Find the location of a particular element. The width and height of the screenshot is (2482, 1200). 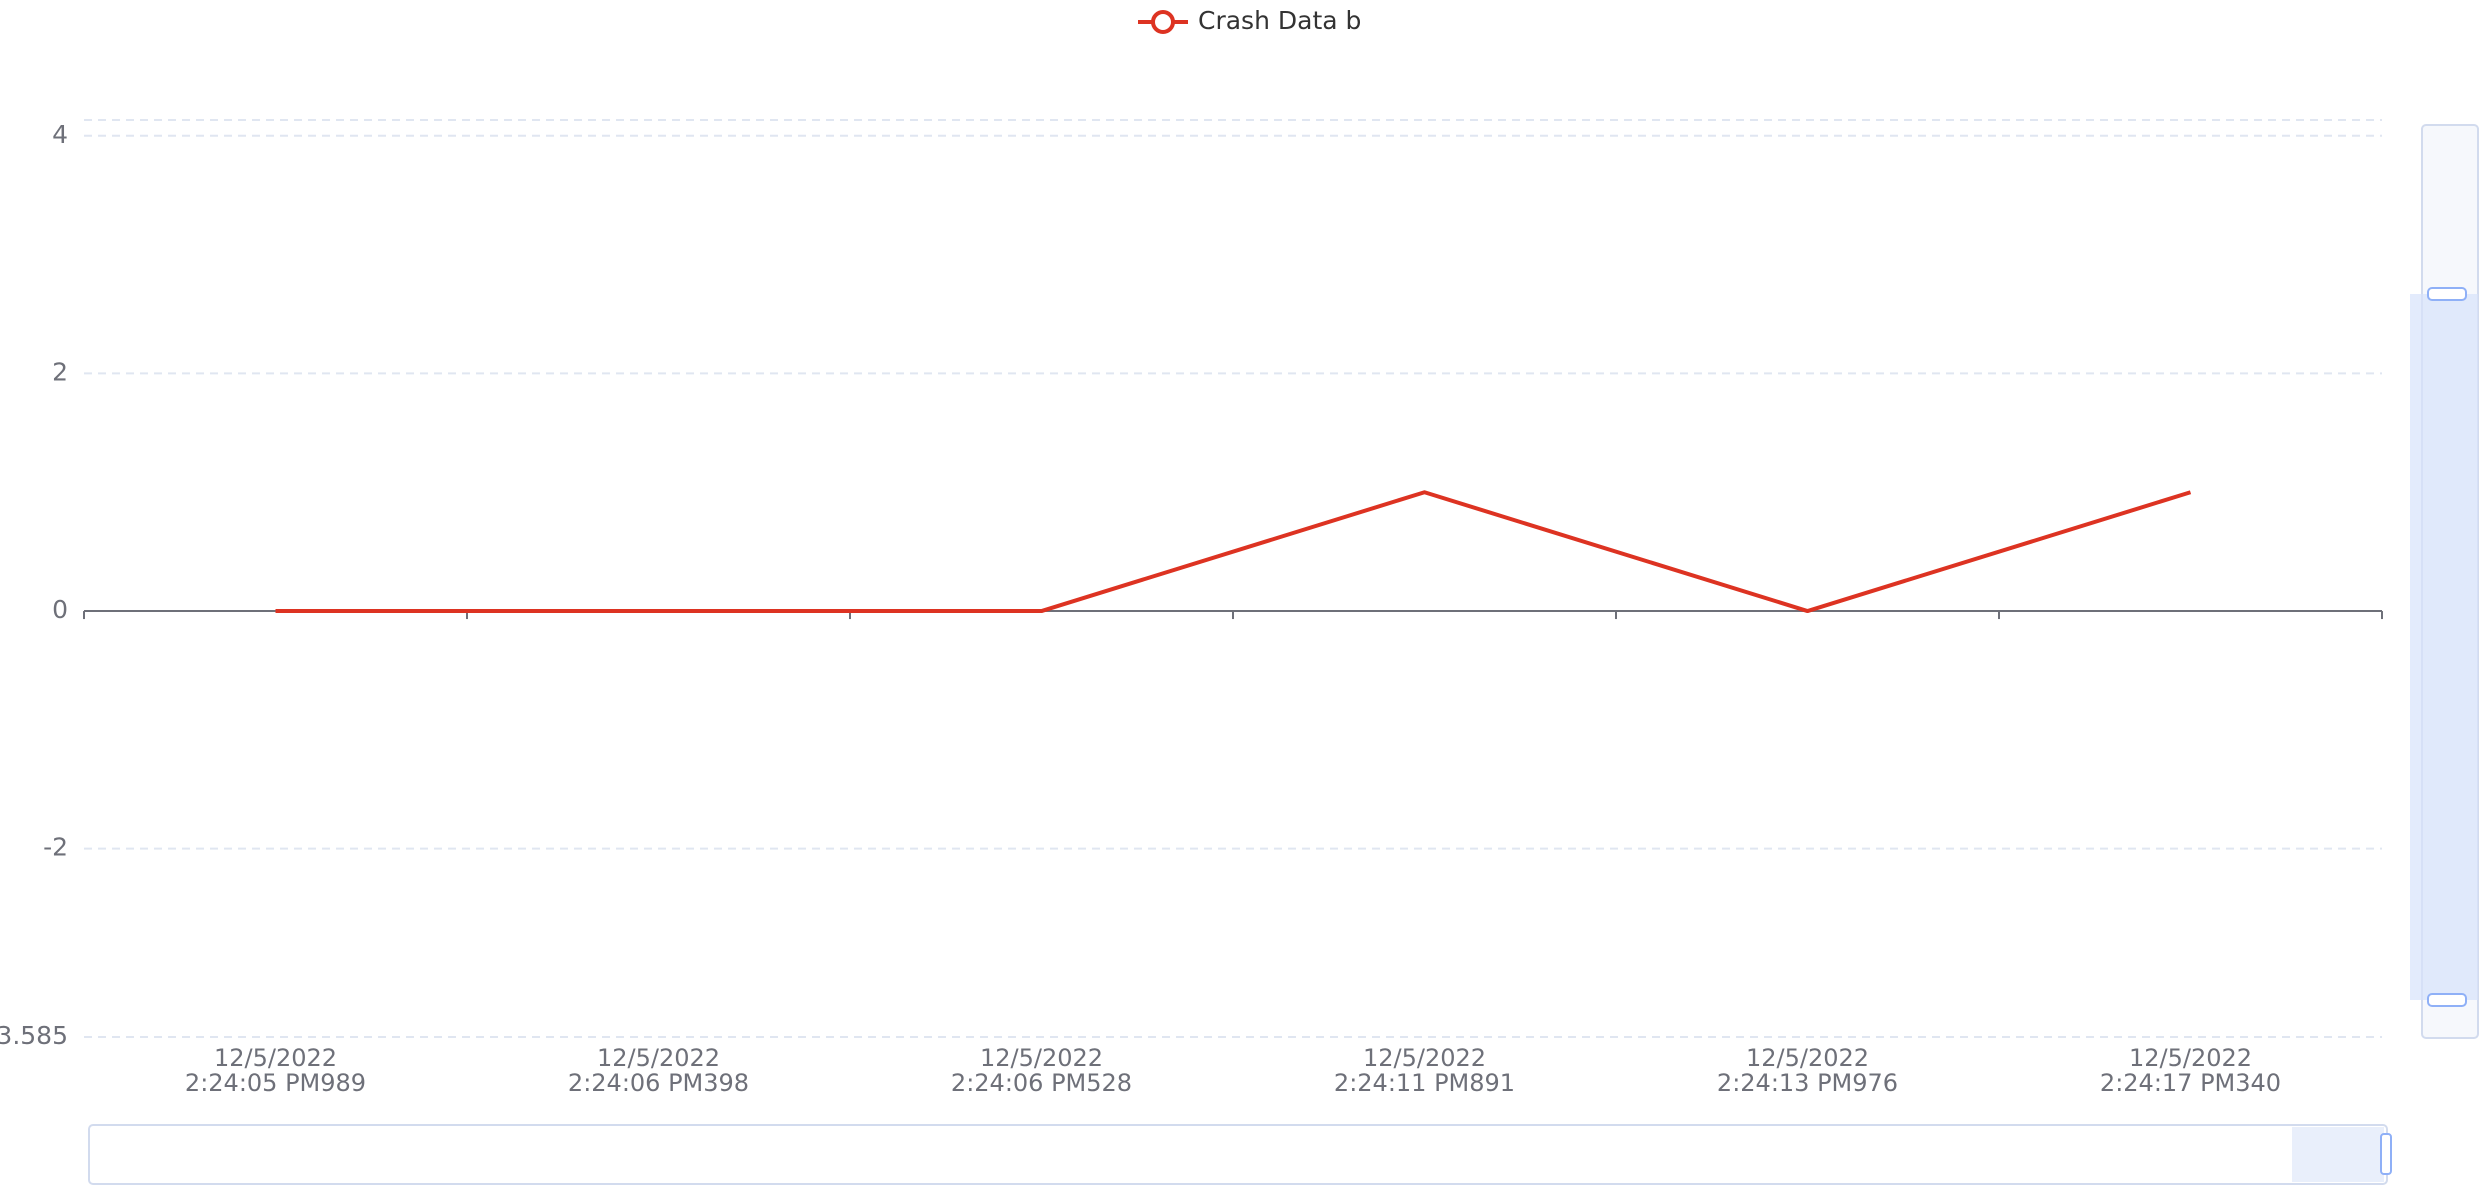

y-tick-label: 4 is located at coordinates (60, 134).